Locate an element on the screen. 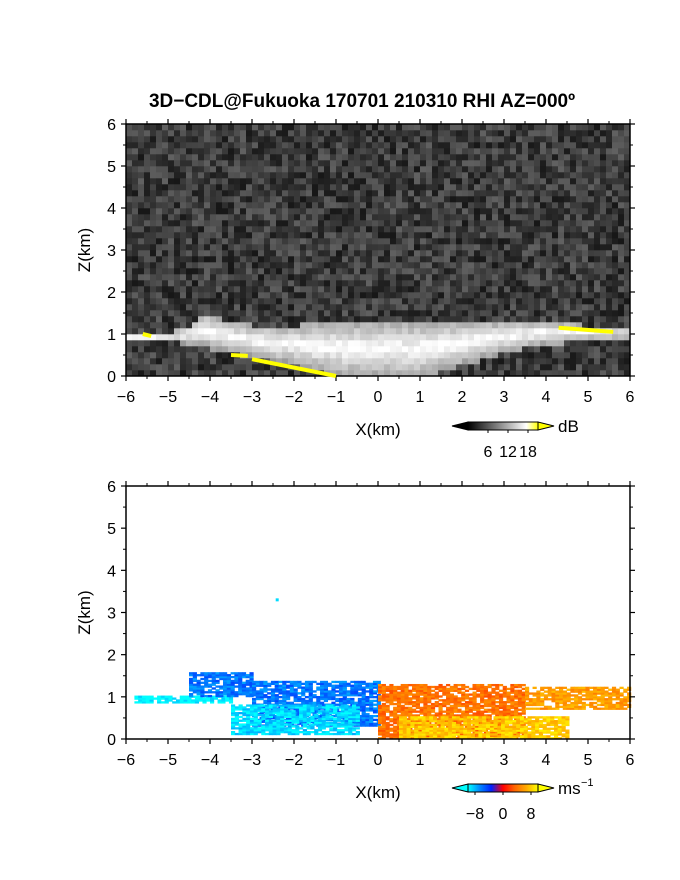 The image size is (680, 880). y-tick-label: 4 is located at coordinates (111, 209).